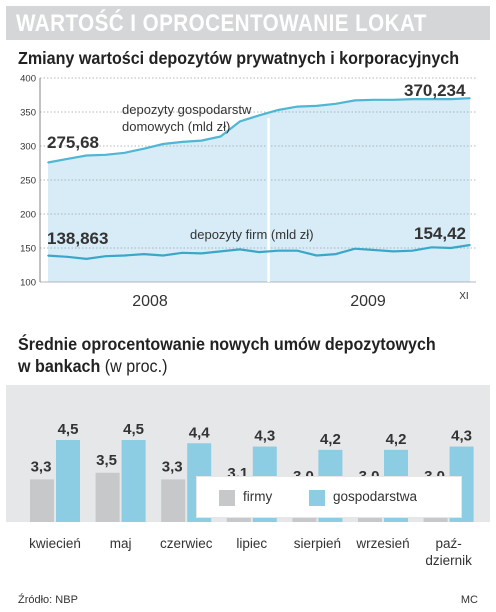 The image size is (496, 612). Describe the element at coordinates (258, 496) in the screenshot. I see `legend-label-firms: firmy` at that location.